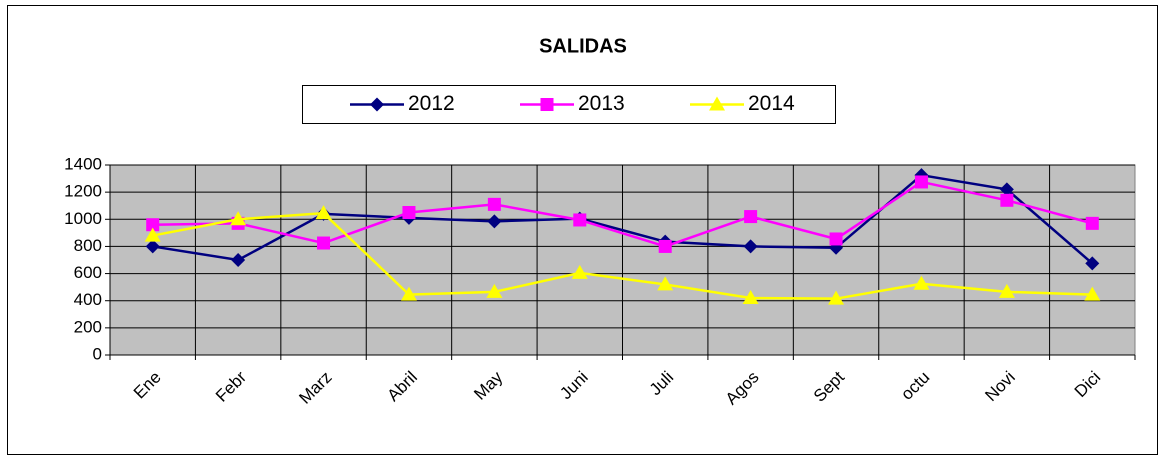 This screenshot has height=462, width=1164. Describe the element at coordinates (83, 191) in the screenshot. I see `y-tick-label: 1200` at that location.